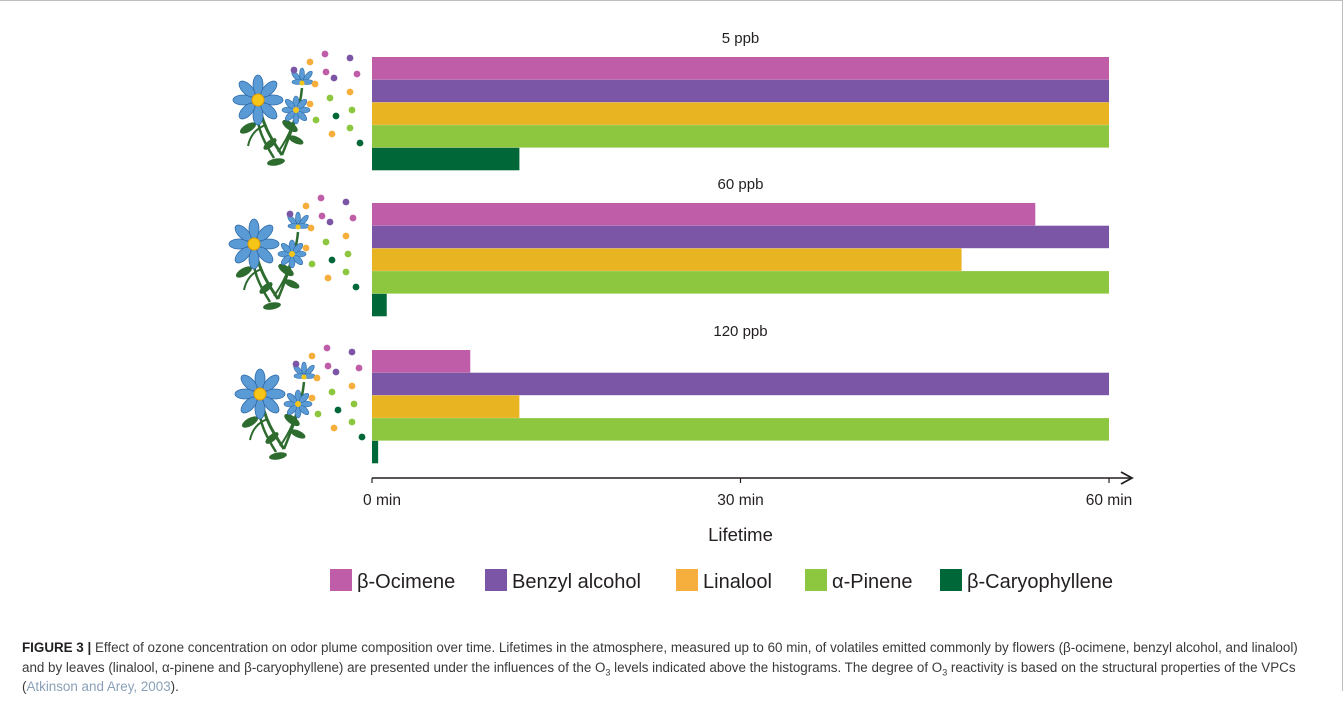 This screenshot has width=1344, height=707. Describe the element at coordinates (576, 582) in the screenshot. I see `legend-label: Benzyl alcohol` at that location.